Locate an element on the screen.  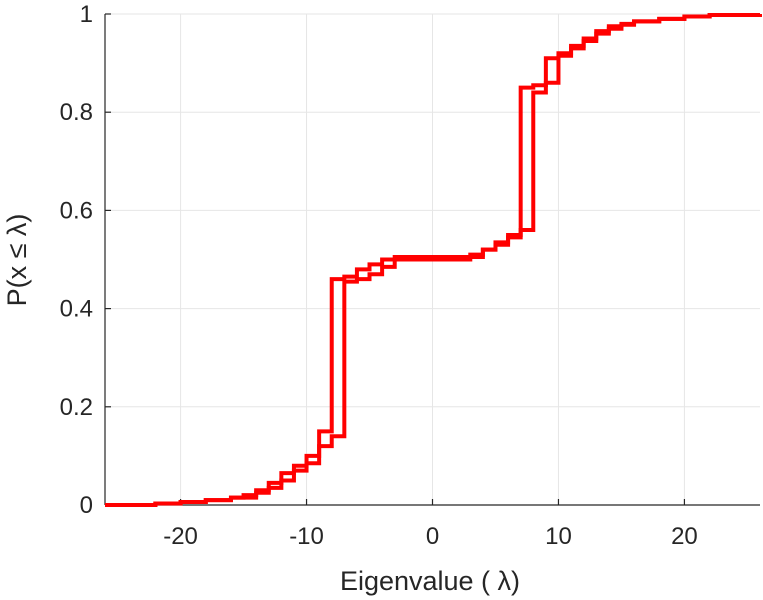
y-tick-label: 1 is located at coordinates (86, 14).